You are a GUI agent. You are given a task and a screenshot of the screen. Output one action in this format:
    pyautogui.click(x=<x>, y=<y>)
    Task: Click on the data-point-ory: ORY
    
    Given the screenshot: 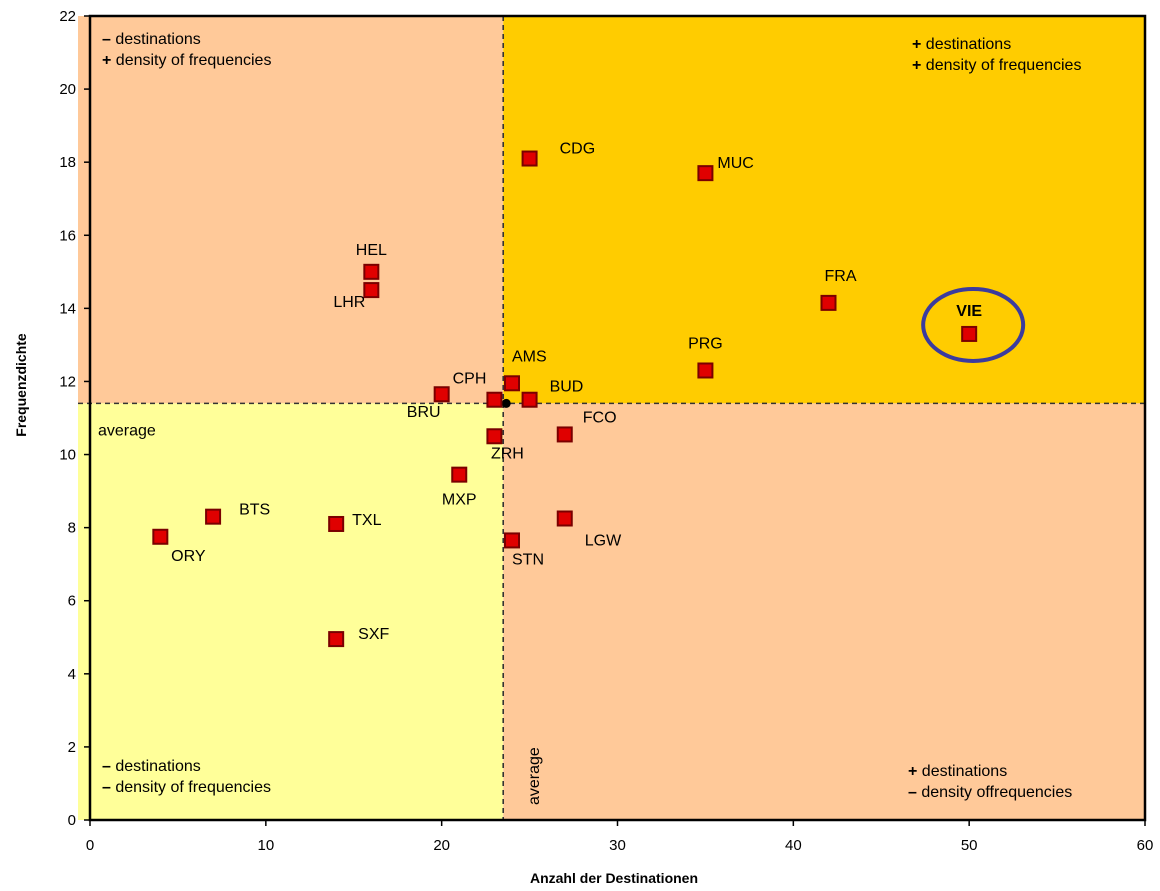 What is the action you would take?
    pyautogui.click(x=179, y=546)
    